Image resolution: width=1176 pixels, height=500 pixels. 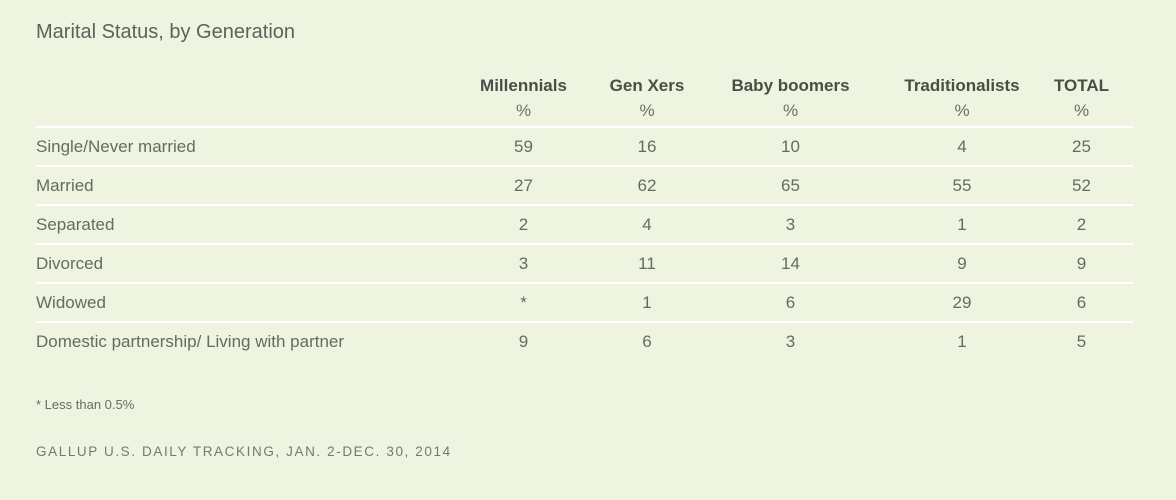 I want to click on cell-value: 16, so click(x=647, y=146).